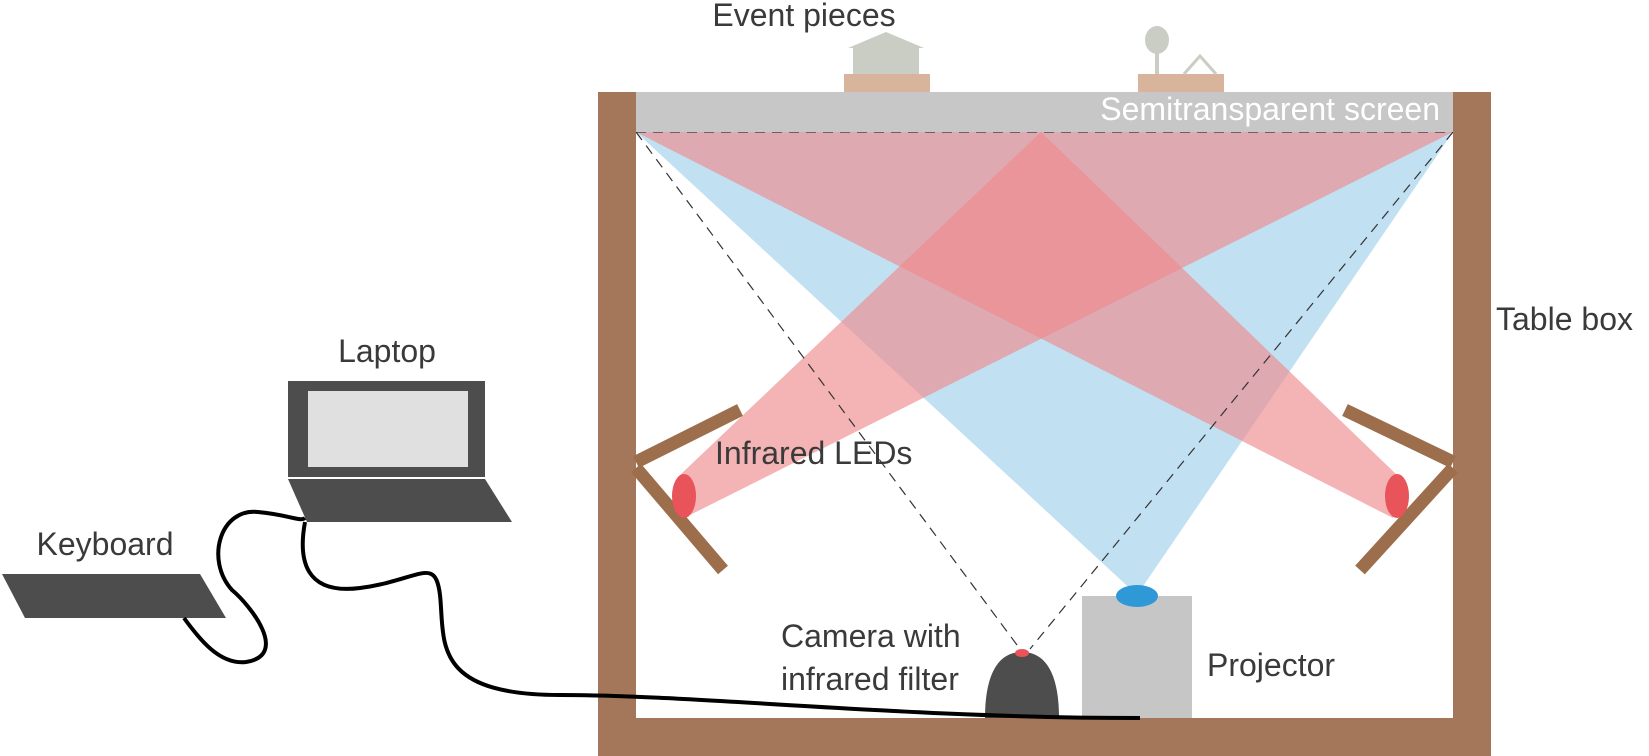 This screenshot has width=1649, height=756. Describe the element at coordinates (1022, 653) in the screenshot. I see `camera-infrared-lens` at that location.